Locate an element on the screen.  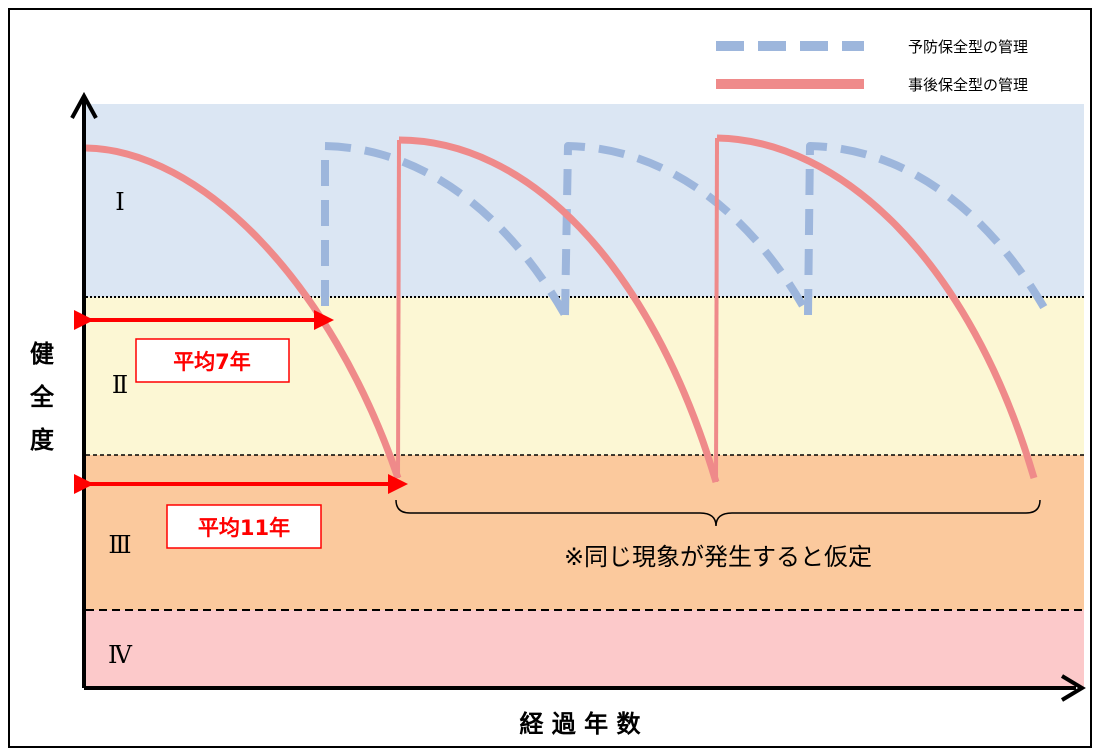
repeat-brace is located at coordinates (718, 513).